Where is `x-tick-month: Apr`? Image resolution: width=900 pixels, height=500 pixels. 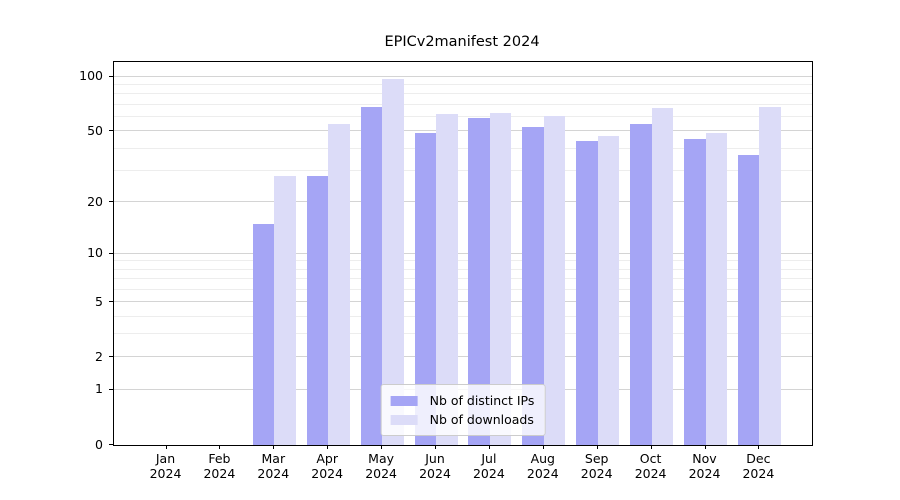
x-tick-month: Apr is located at coordinates (327, 458).